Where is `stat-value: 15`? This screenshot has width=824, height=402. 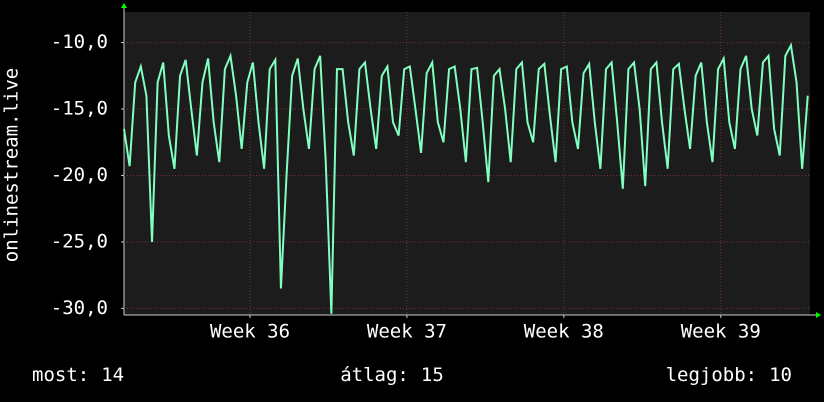
stat-value: 15 is located at coordinates (432, 375).